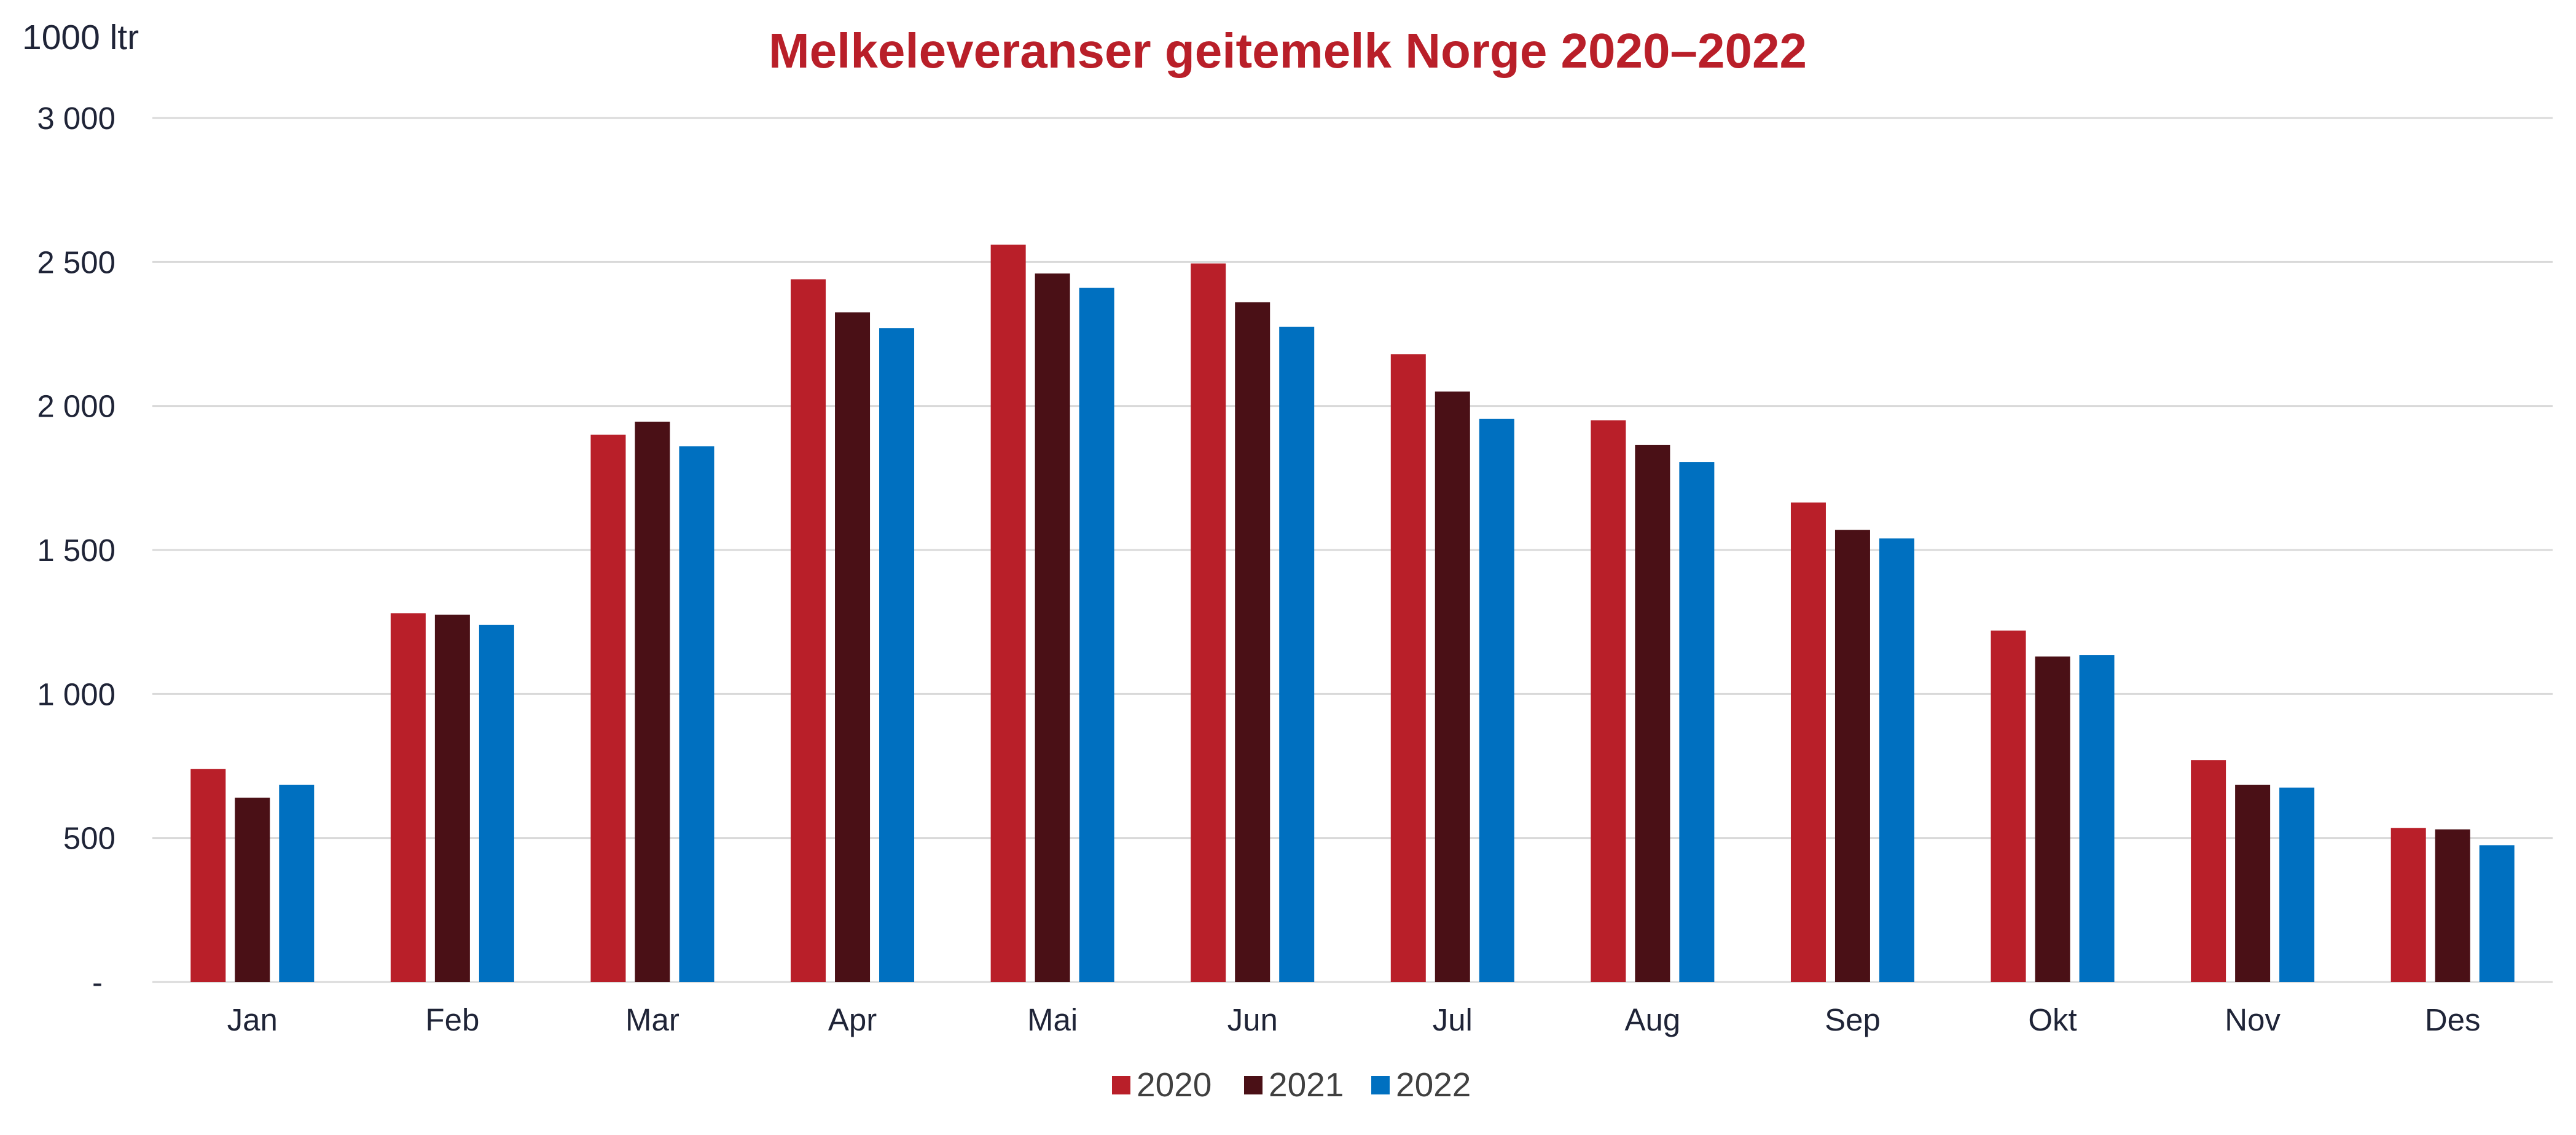 This screenshot has height=1135, width=2576. I want to click on bar-2021-mai, so click(1052, 628).